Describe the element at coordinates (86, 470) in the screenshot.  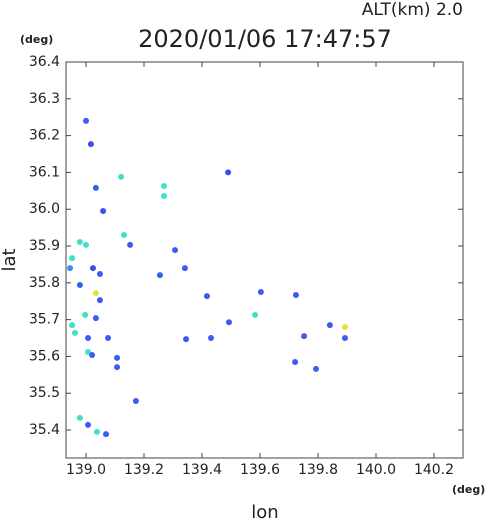
I see `x-tick-label: 139.0` at that location.